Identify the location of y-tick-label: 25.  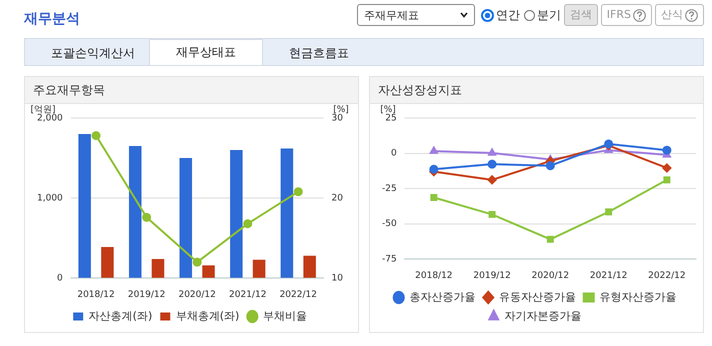
(391, 118).